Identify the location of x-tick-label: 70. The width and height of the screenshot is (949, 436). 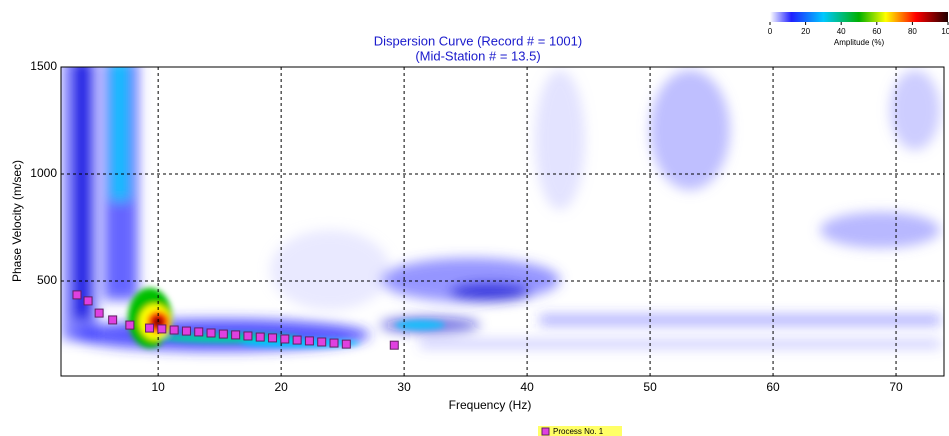
(896, 387).